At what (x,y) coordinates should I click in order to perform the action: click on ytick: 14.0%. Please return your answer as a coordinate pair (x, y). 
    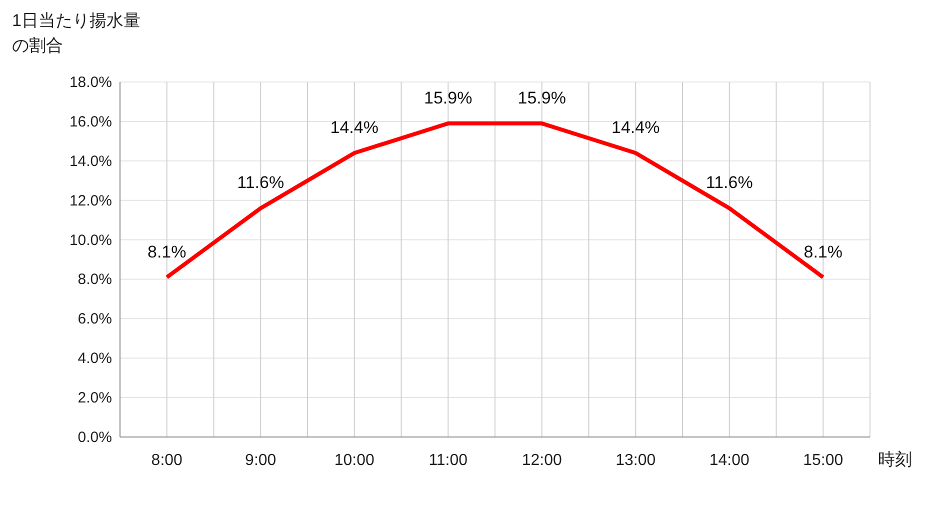
    Looking at the image, I should click on (90, 161).